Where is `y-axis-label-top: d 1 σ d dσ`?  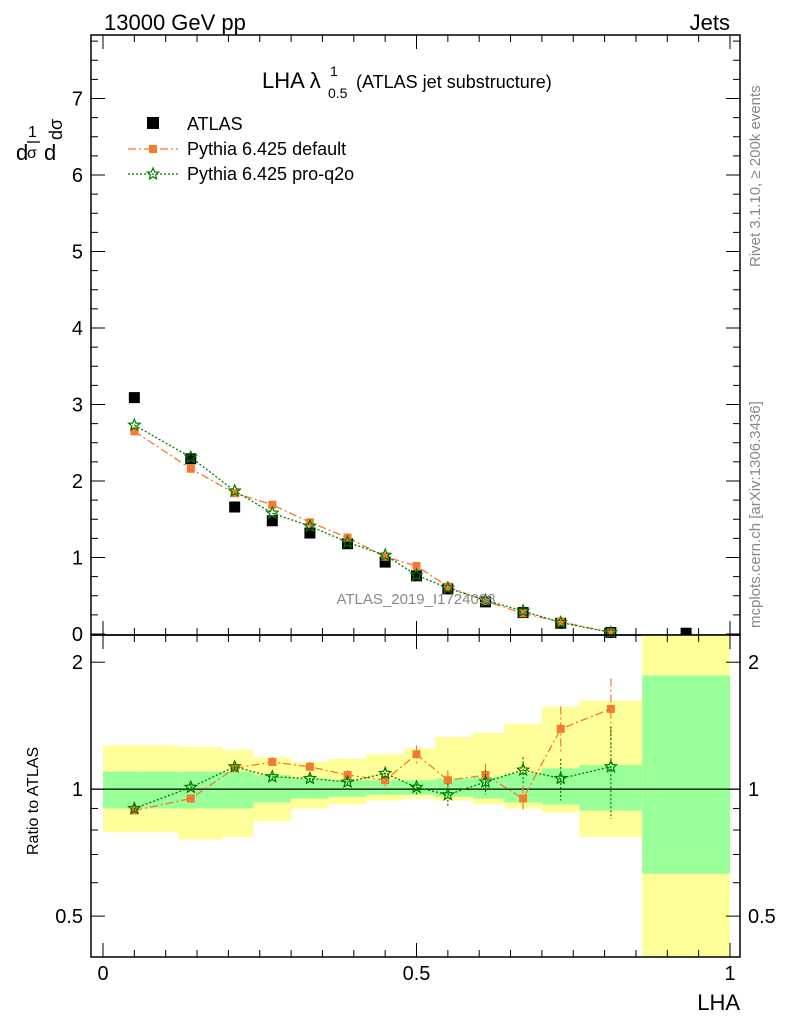 y-axis-label-top: d 1 σ d dσ is located at coordinates (41, 142).